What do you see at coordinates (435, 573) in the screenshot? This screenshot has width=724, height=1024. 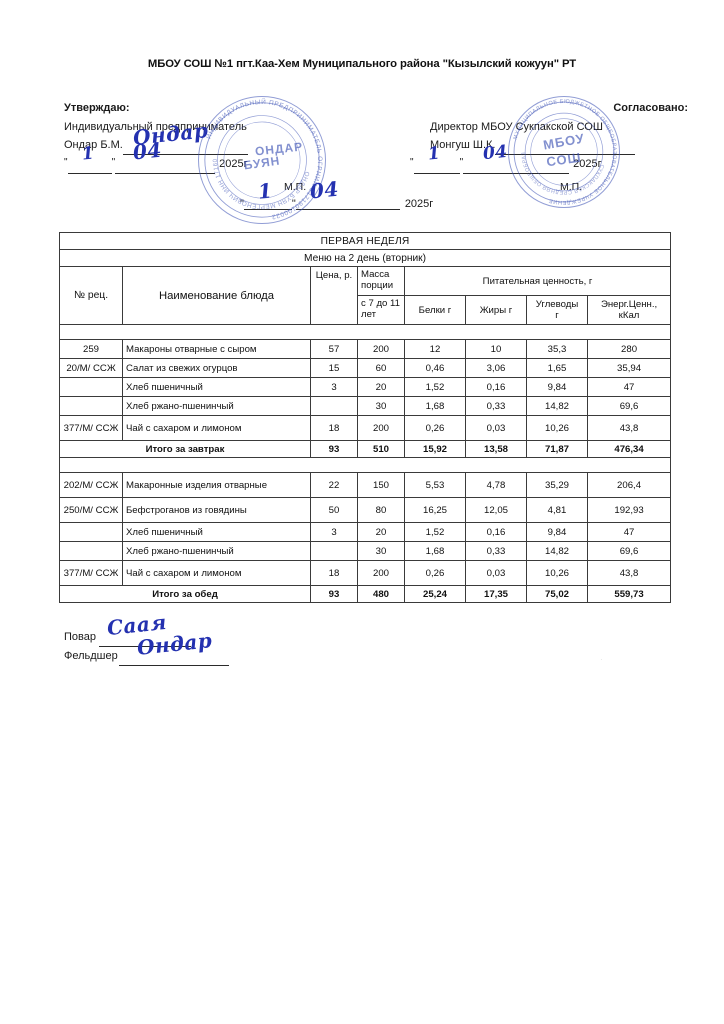 I see `protein-cell: 0,26` at bounding box center [435, 573].